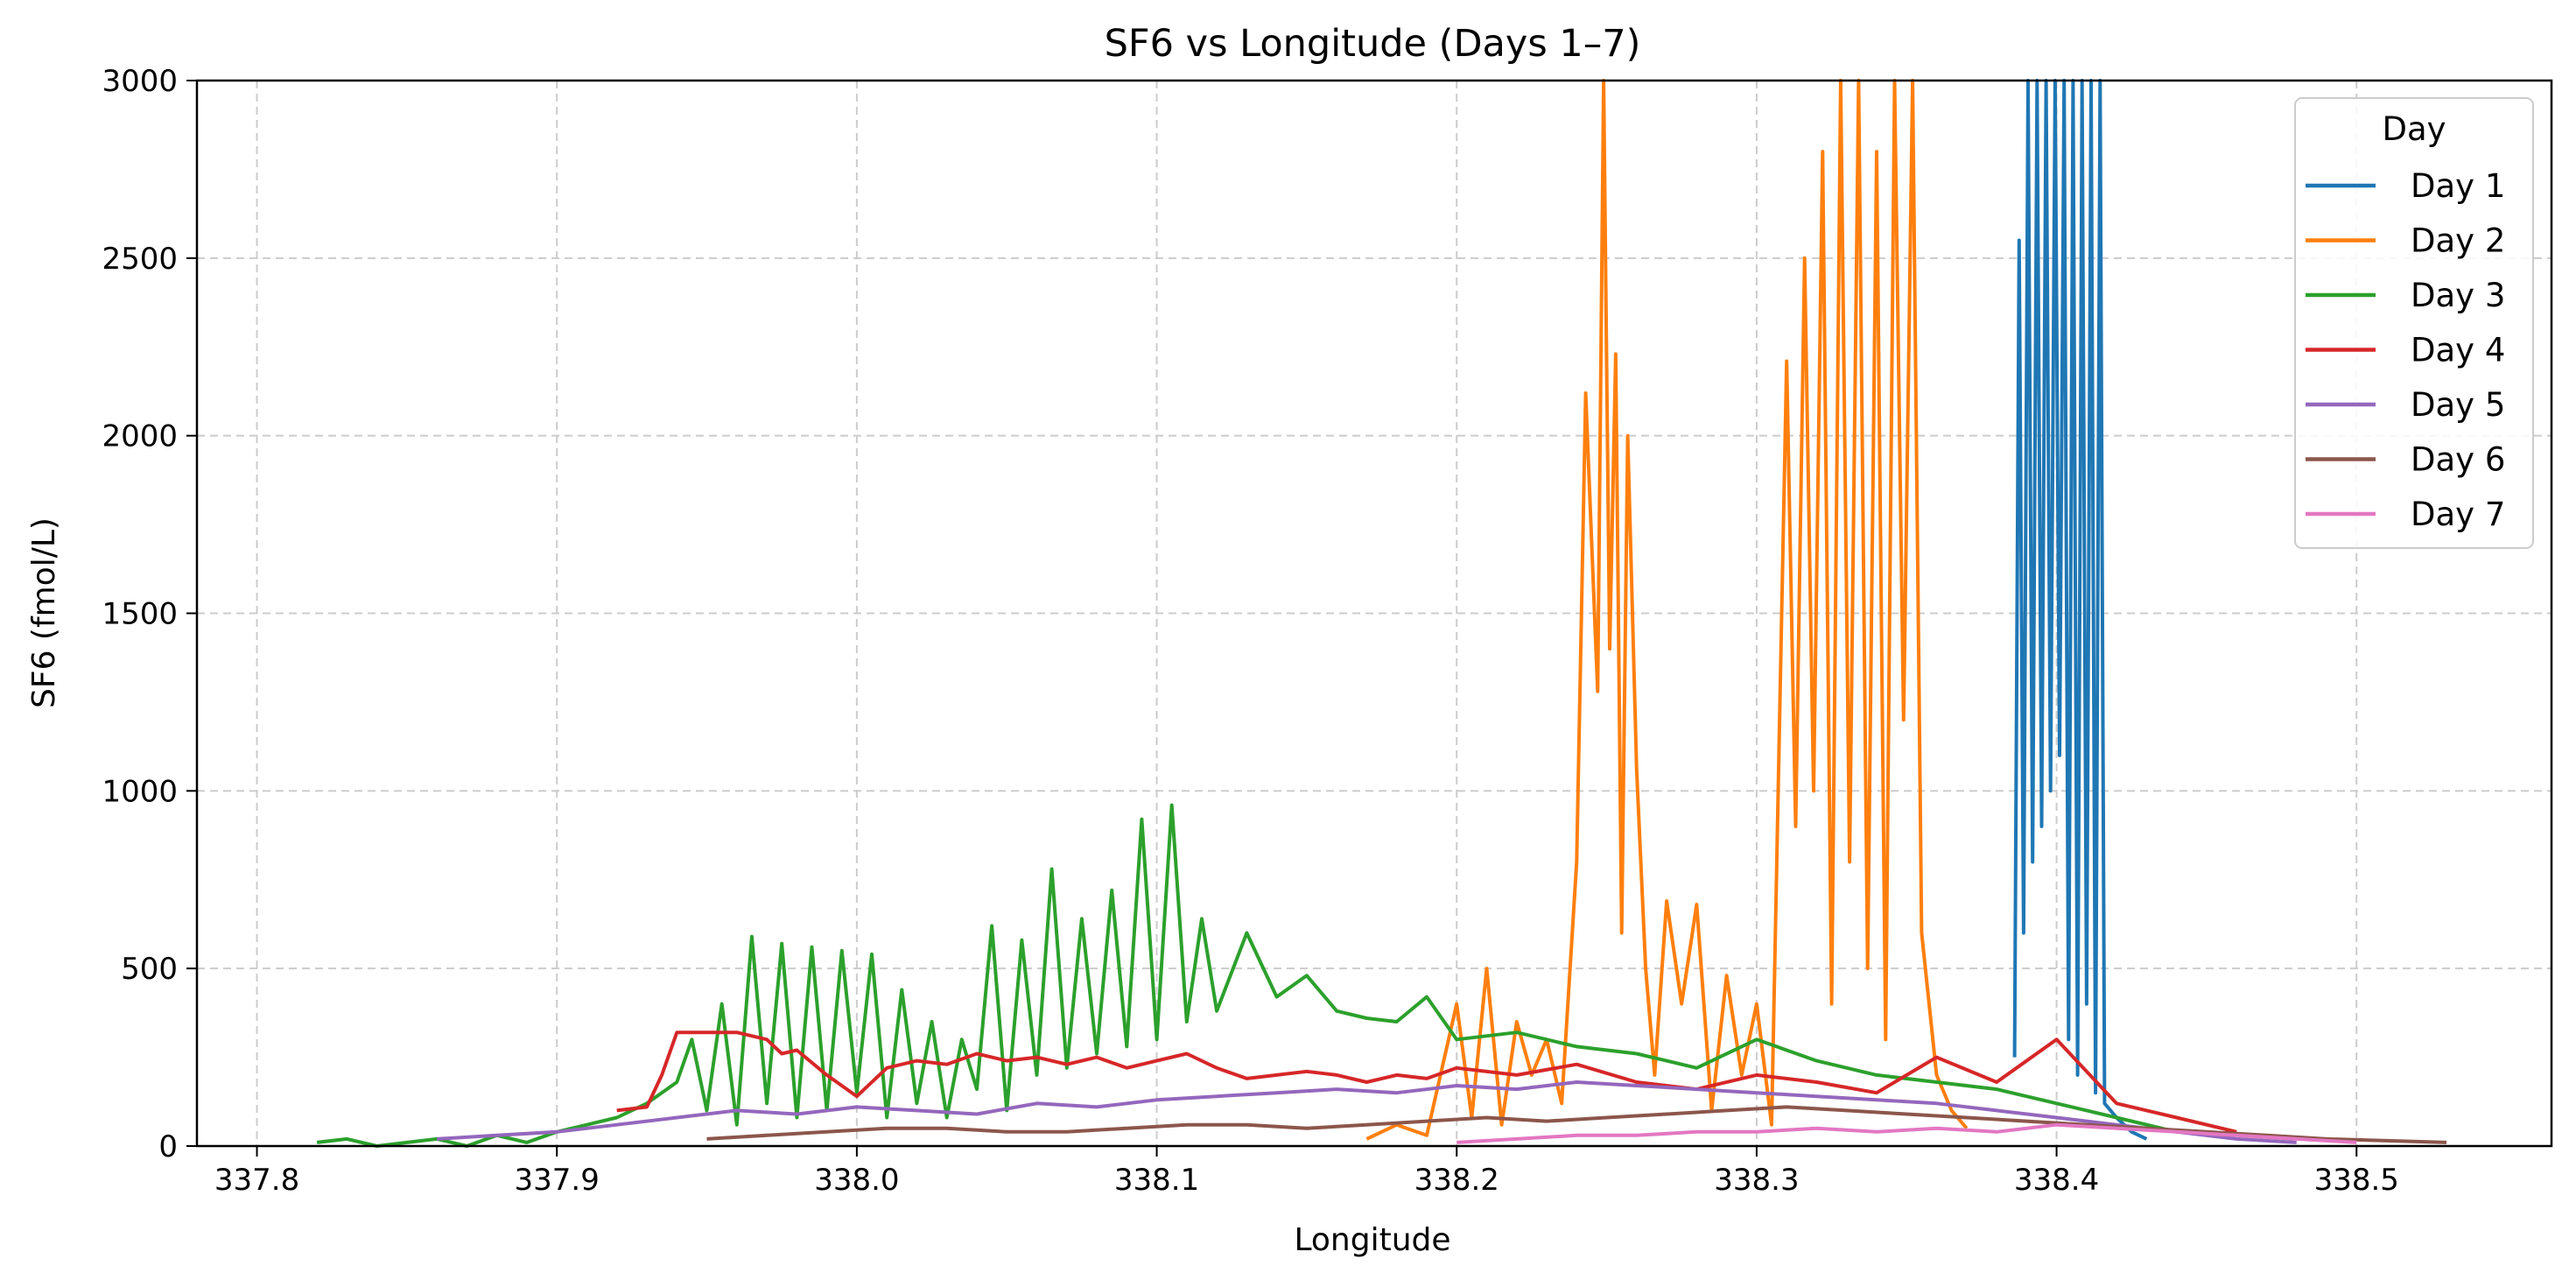 This screenshot has width=2576, height=1287. Describe the element at coordinates (2458, 350) in the screenshot. I see `legend-label: Day 4` at that location.